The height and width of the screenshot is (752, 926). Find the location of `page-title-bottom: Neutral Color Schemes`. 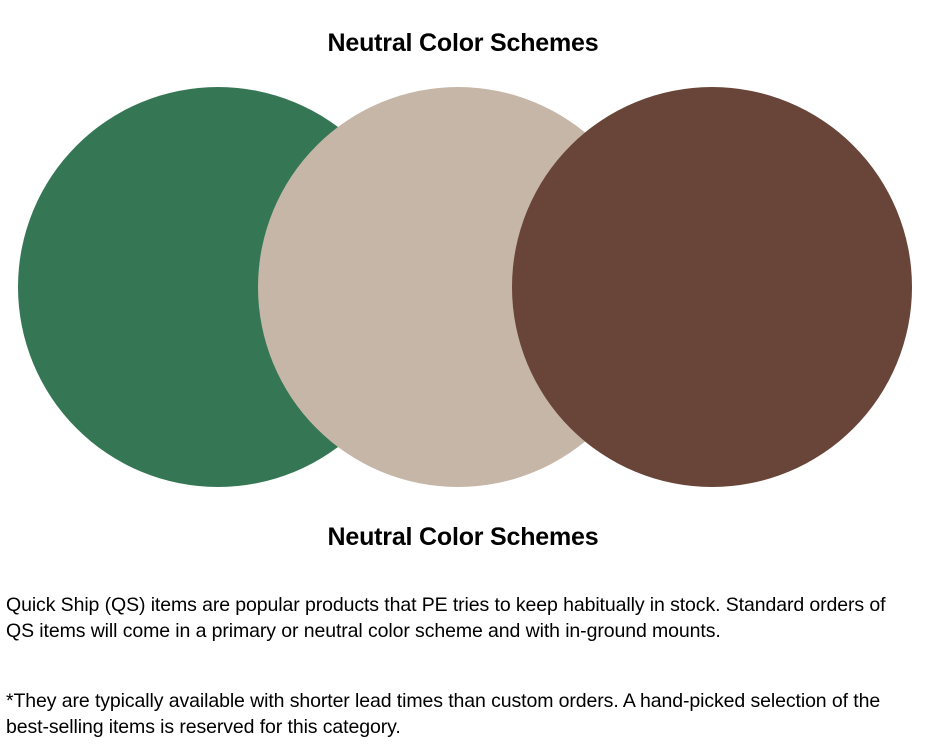

page-title-bottom: Neutral Color Schemes is located at coordinates (463, 537).